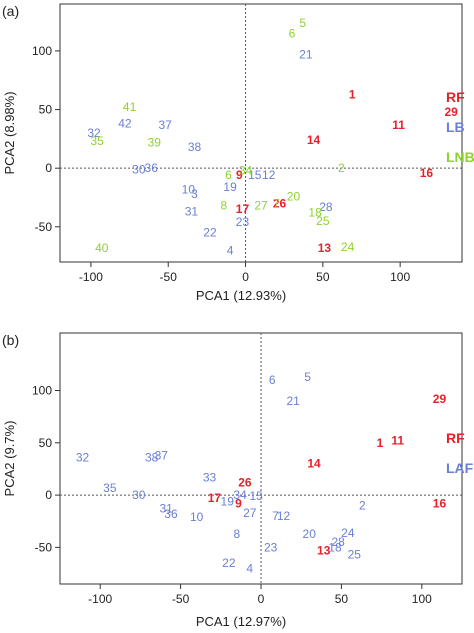 The width and height of the screenshot is (474, 633). I want to click on panel-label: (b), so click(10, 340).